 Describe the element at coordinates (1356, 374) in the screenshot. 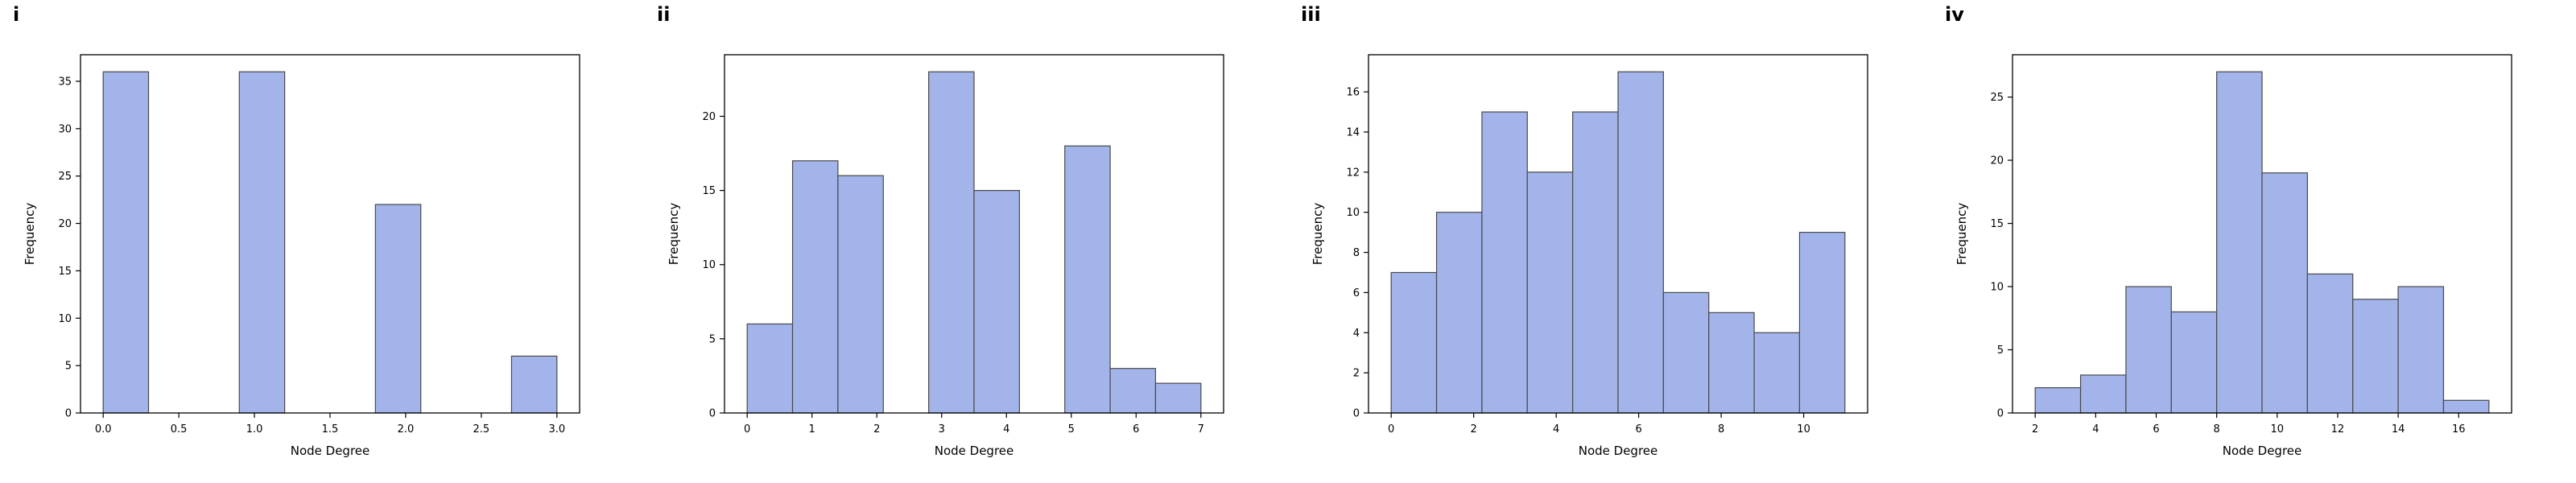

I see `y-tick-label: 2` at that location.